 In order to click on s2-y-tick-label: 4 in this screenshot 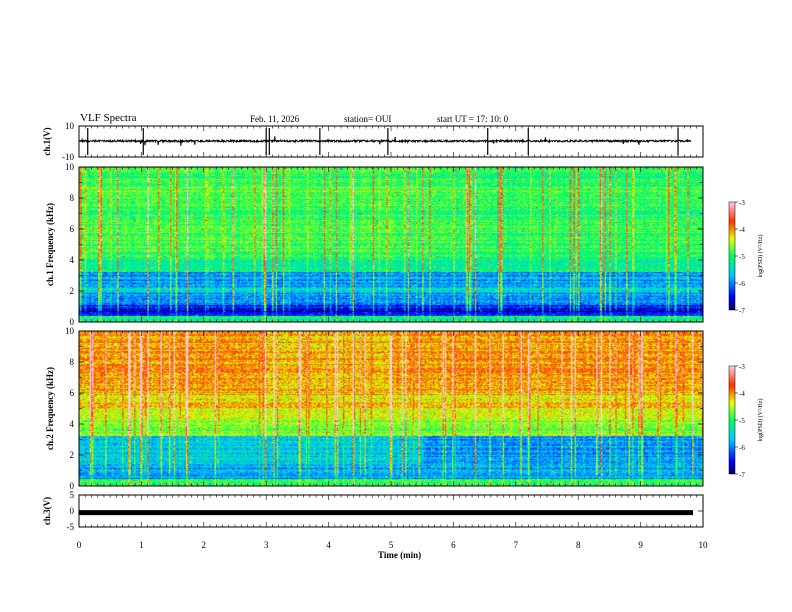, I will do `click(72, 424)`.